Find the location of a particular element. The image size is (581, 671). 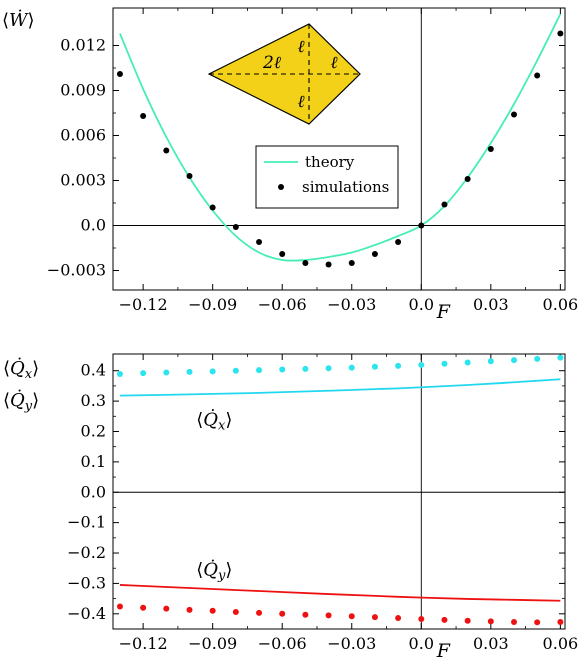

y-tick-label: −0.003 is located at coordinates (76, 270).